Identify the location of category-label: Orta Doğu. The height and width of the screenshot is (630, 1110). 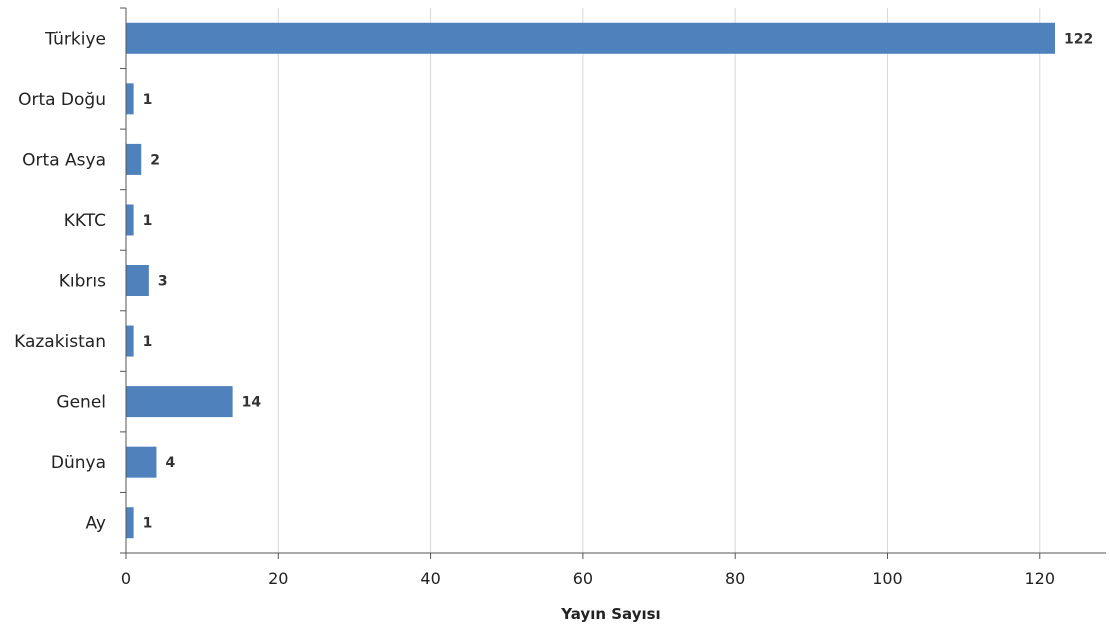
(62, 100).